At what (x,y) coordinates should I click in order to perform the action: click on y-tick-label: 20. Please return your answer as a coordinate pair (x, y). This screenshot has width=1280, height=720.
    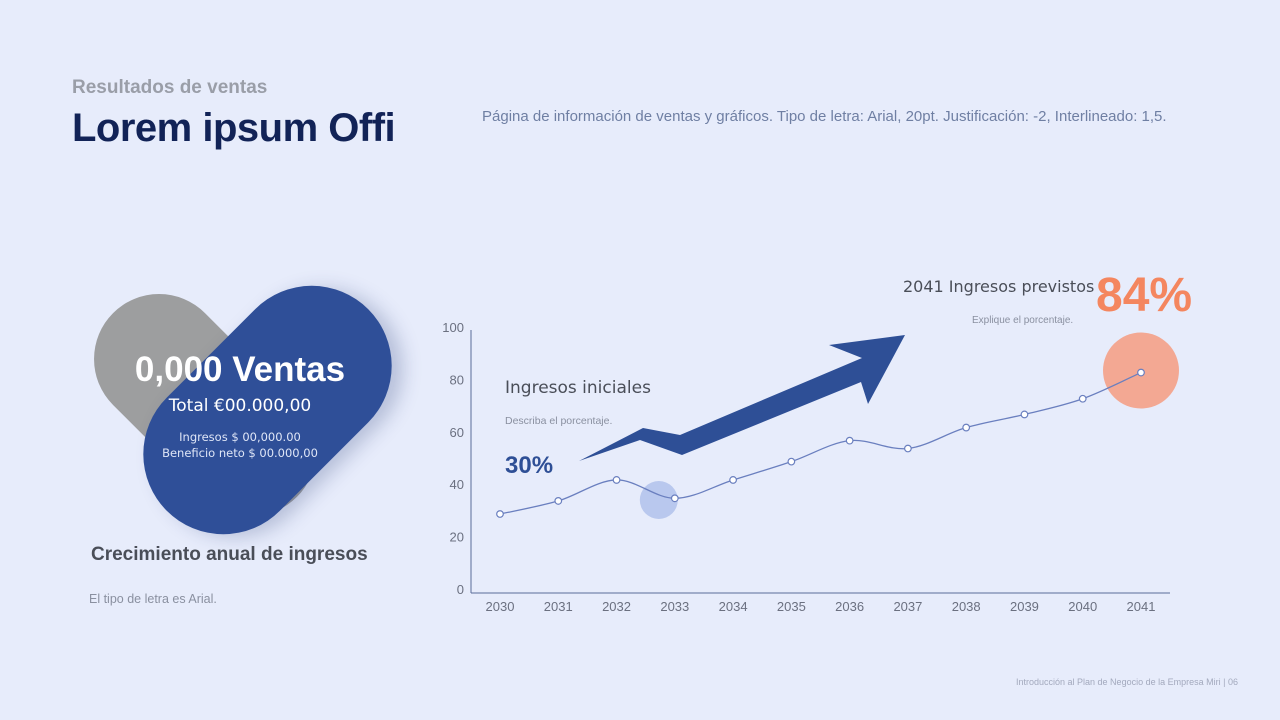
    Looking at the image, I should click on (457, 537).